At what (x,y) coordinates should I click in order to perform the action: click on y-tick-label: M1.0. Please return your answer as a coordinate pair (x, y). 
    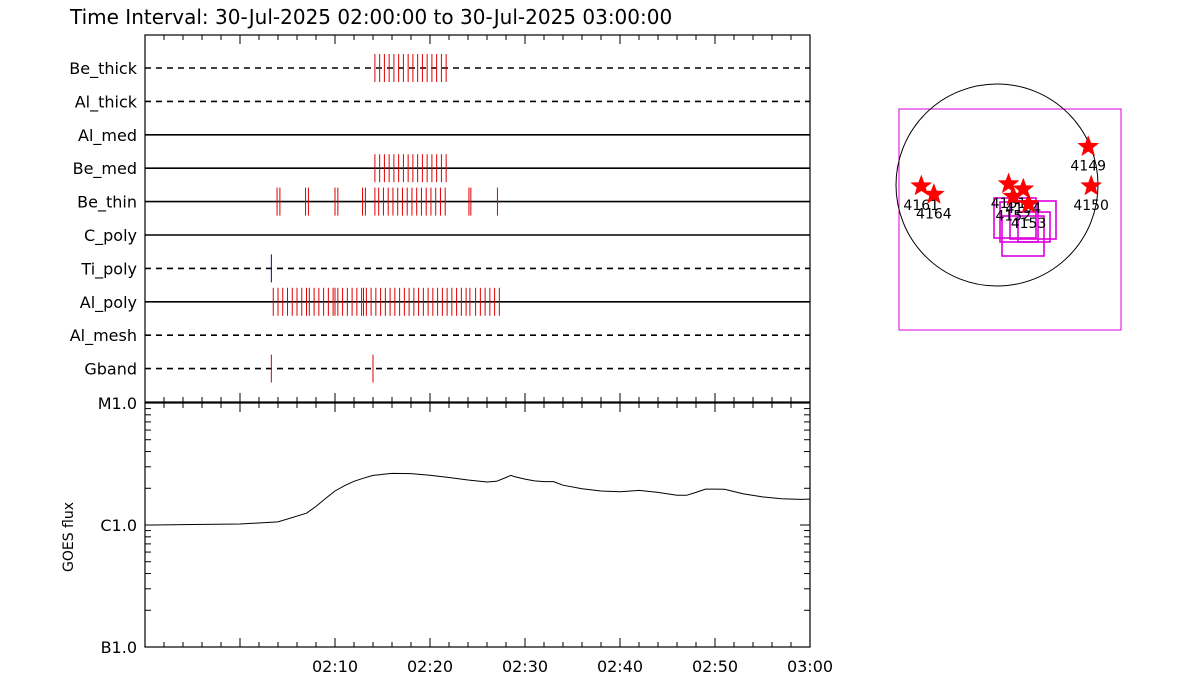
    Looking at the image, I should click on (117, 403).